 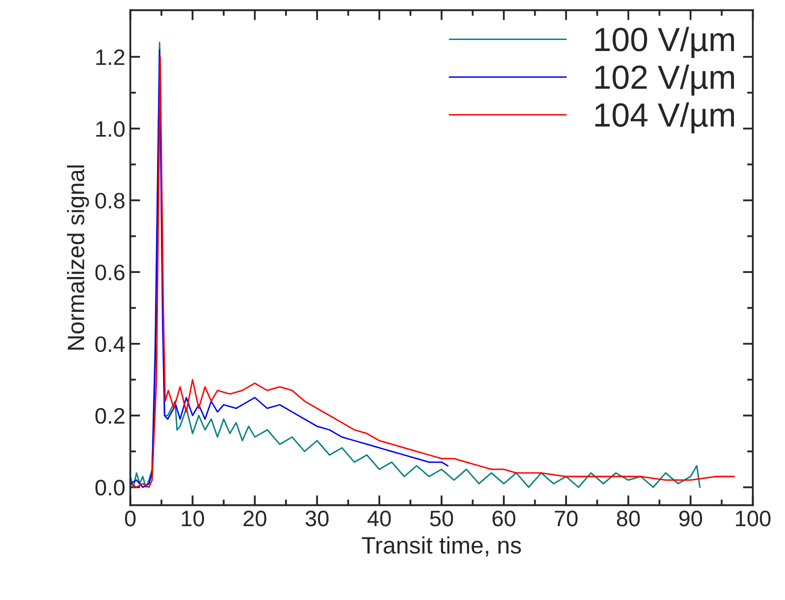 What do you see at coordinates (109, 416) in the screenshot?
I see `y-tick-label: 0.2` at bounding box center [109, 416].